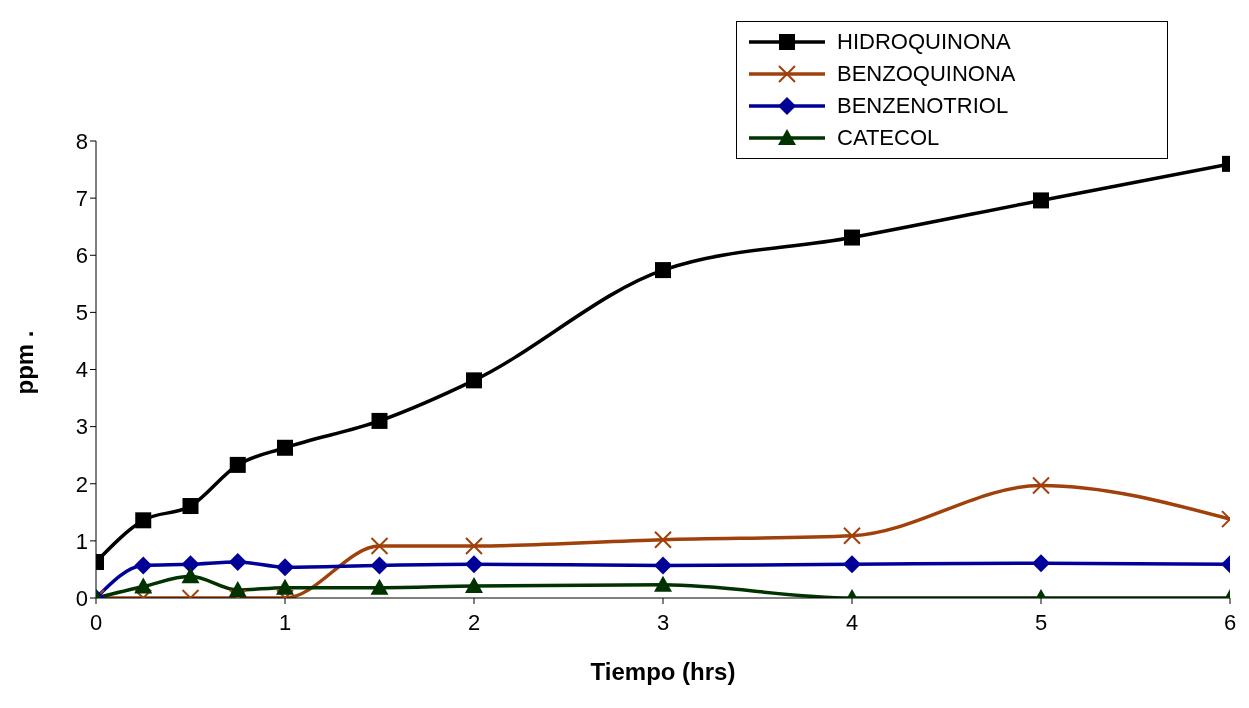  What do you see at coordinates (888, 138) in the screenshot?
I see `legend-label: CATECOL` at bounding box center [888, 138].